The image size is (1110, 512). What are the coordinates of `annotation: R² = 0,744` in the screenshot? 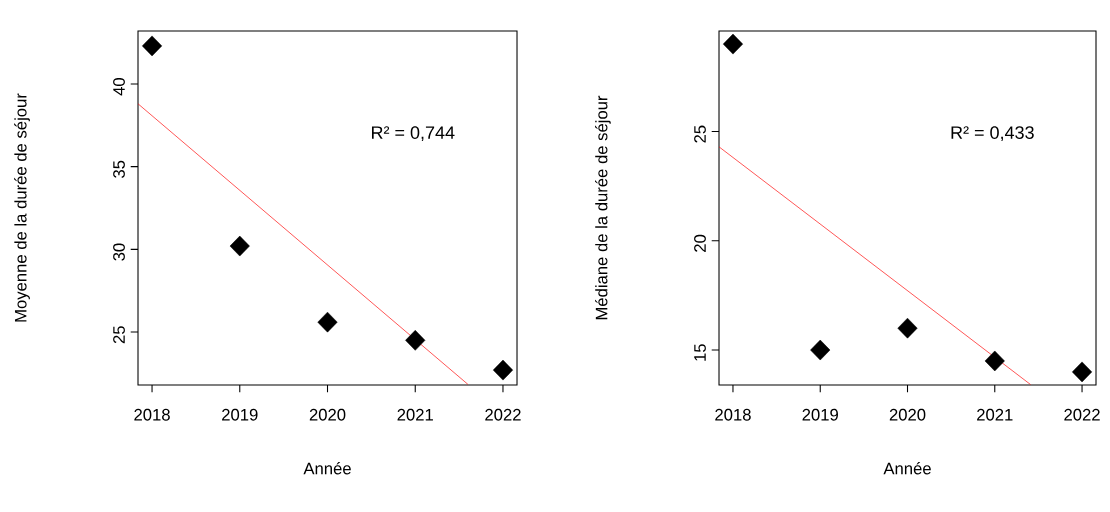 It's located at (413, 134).